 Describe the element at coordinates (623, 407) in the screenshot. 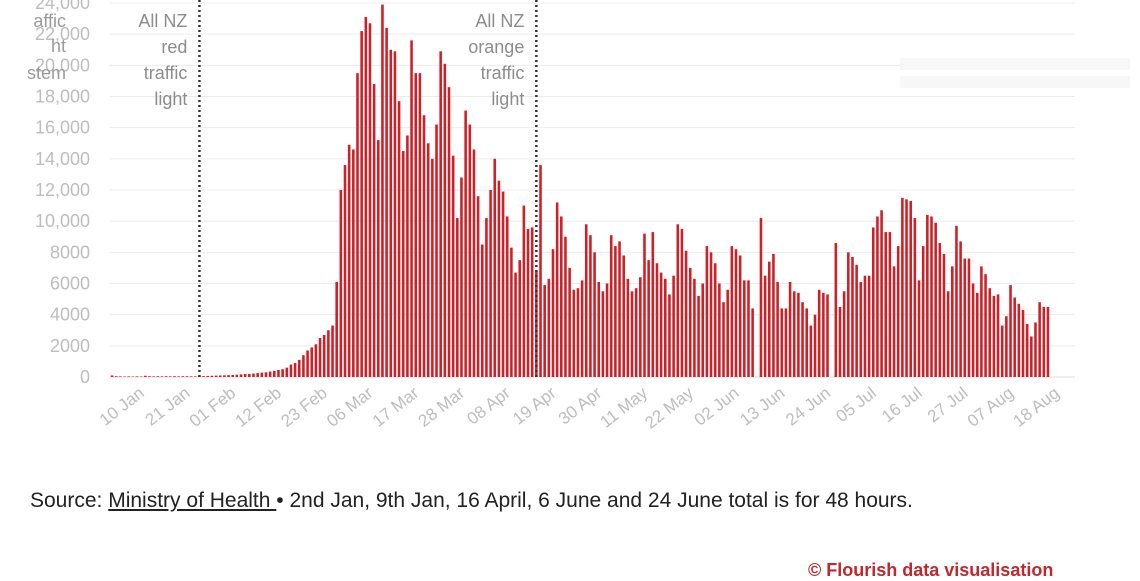

I see `x-tick-label: 11 May` at that location.